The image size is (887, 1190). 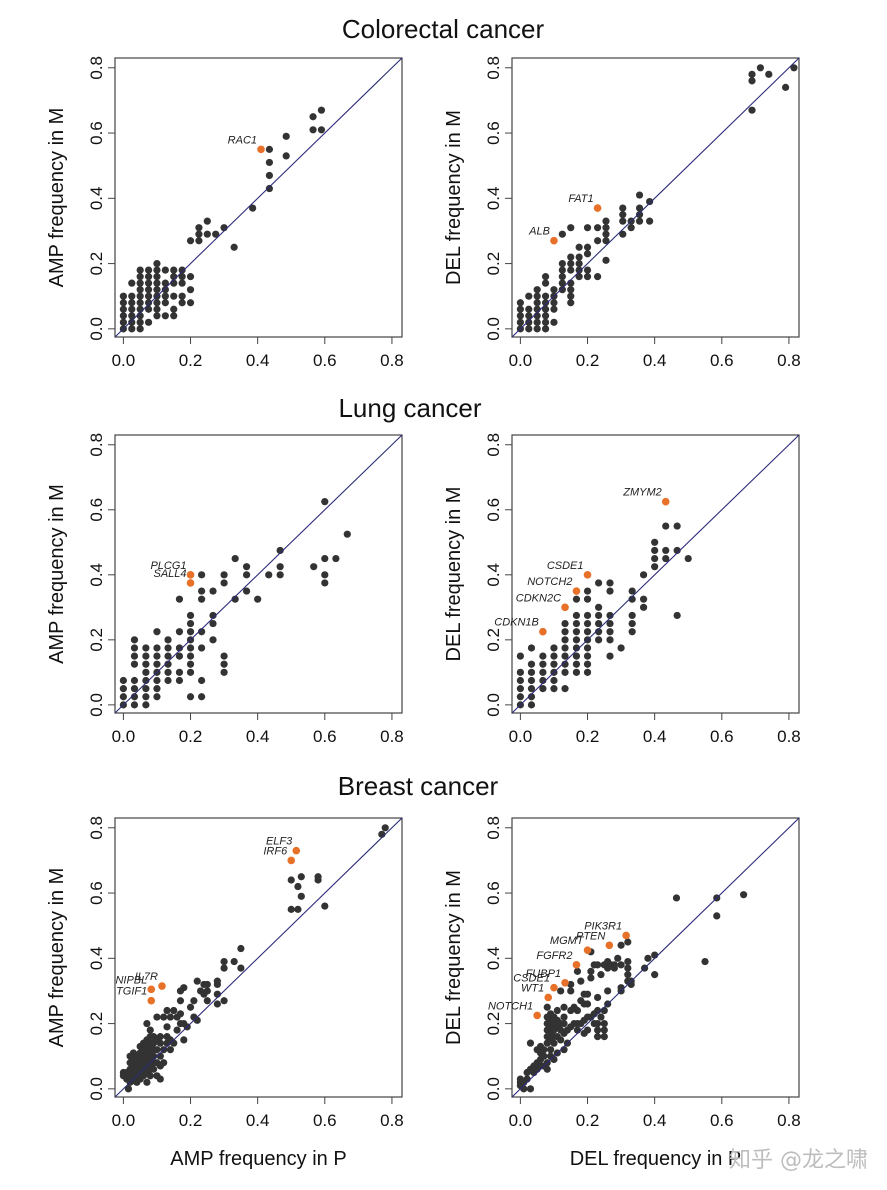 I want to click on x-tick-label: 0.2, so click(x=588, y=1120).